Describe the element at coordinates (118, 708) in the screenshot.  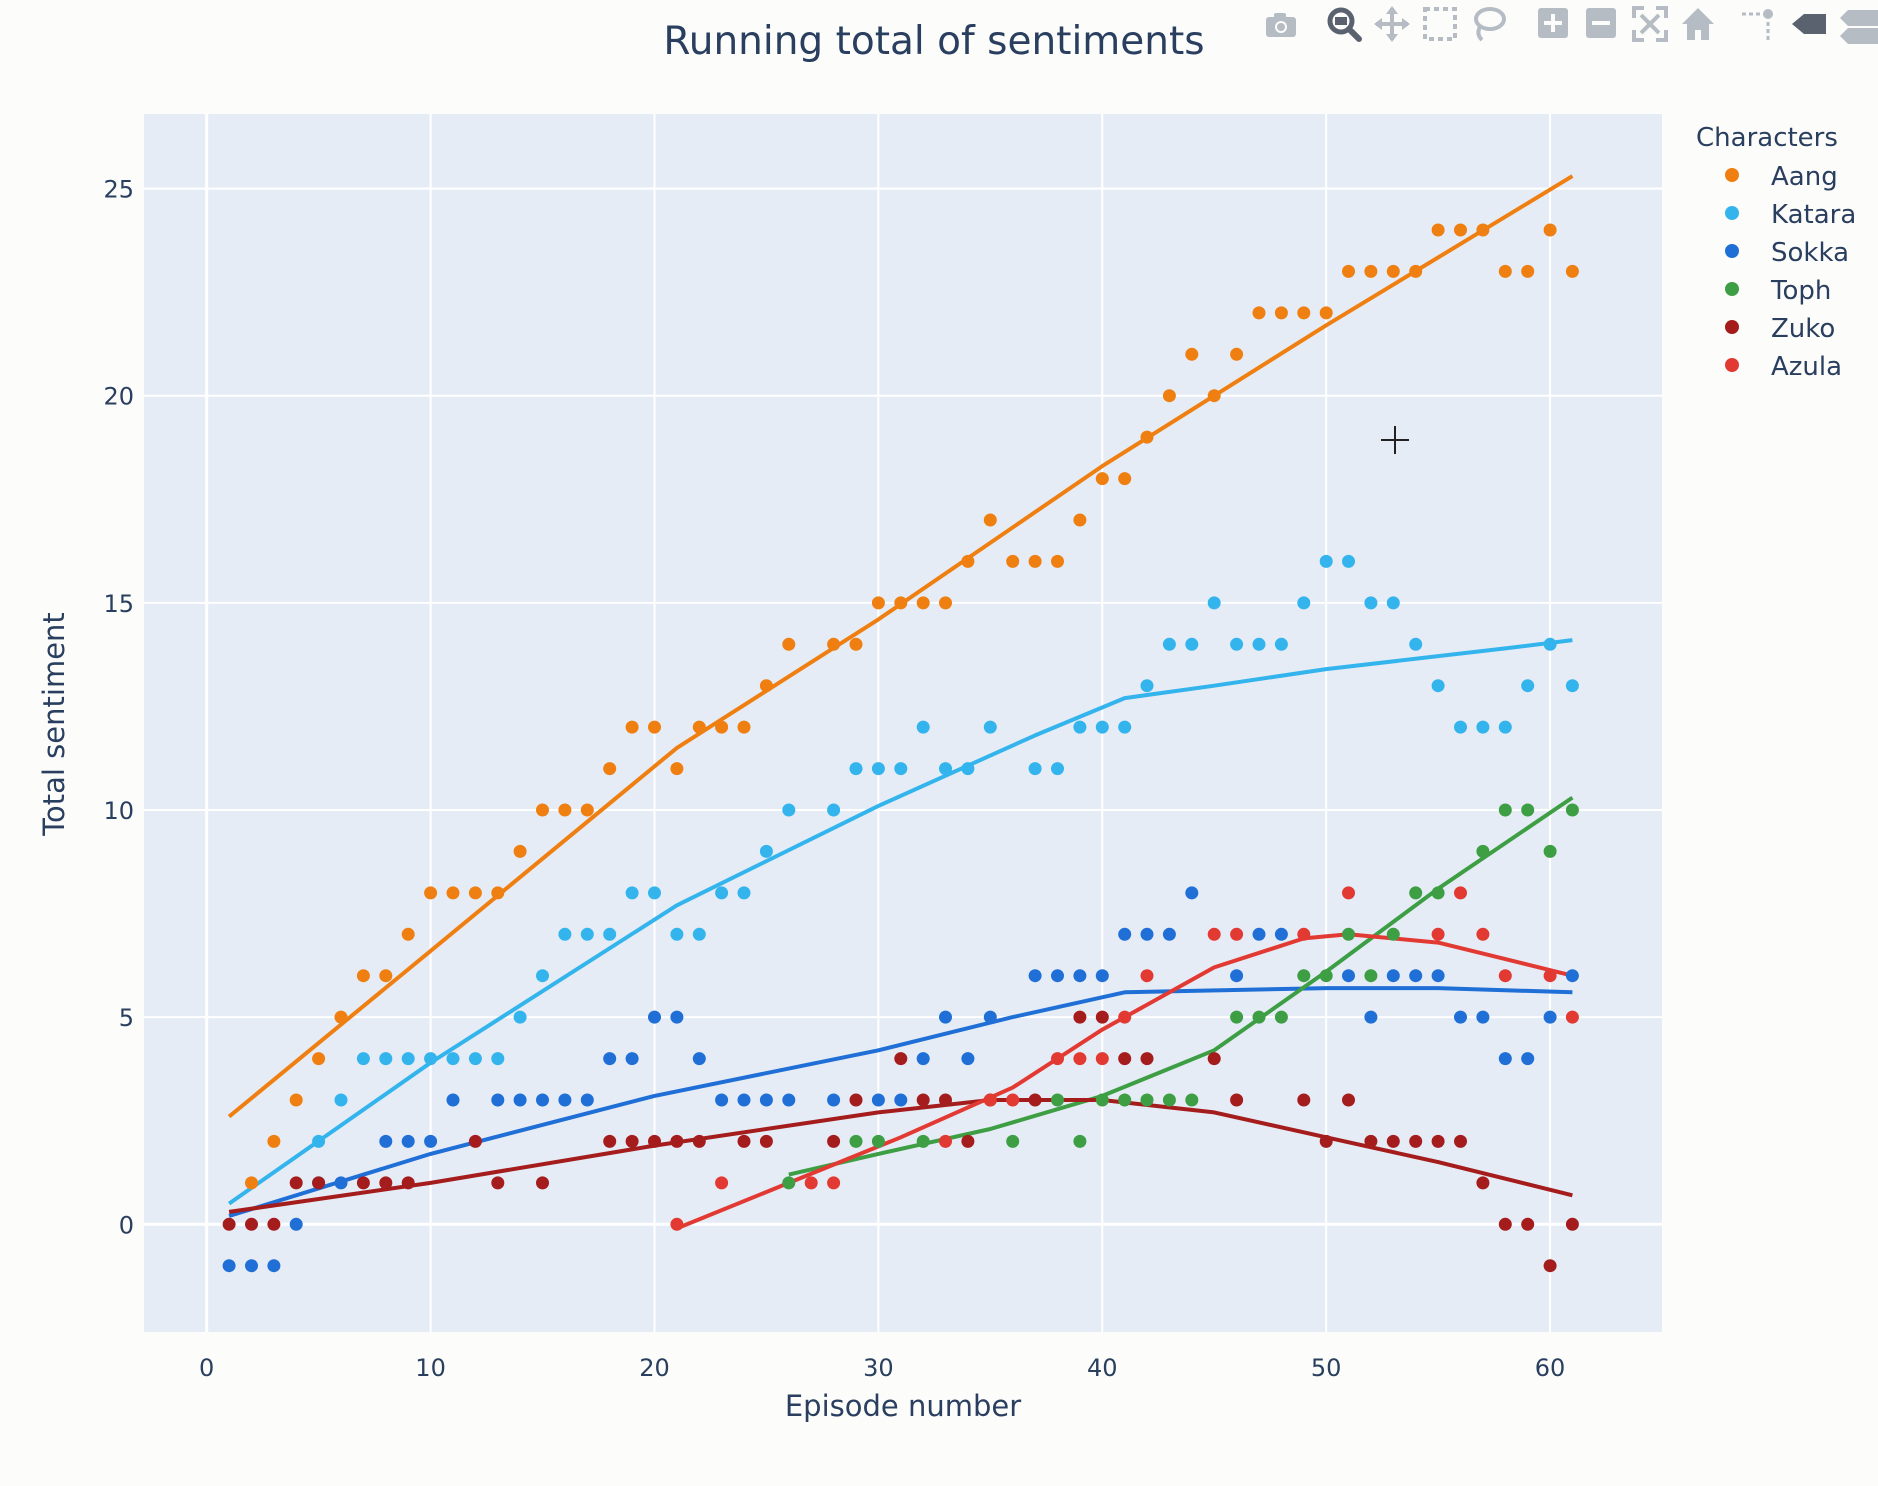
I see `y-tick-labels: 0 5 10 15 20 25` at that location.